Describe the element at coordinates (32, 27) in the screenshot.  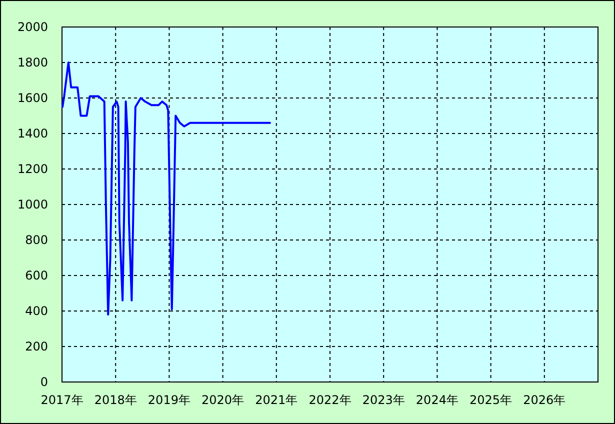
I see `y-tick-label: 2000` at that location.